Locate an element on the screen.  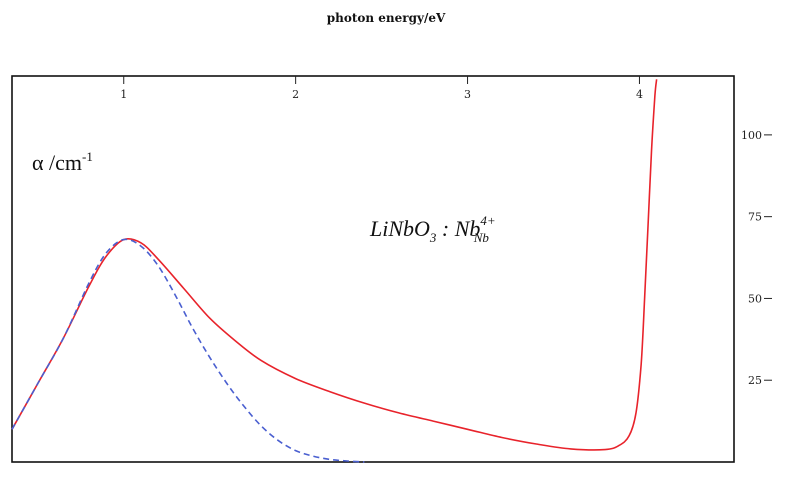
y-axis-label: α /cm-1 is located at coordinates (62, 162).